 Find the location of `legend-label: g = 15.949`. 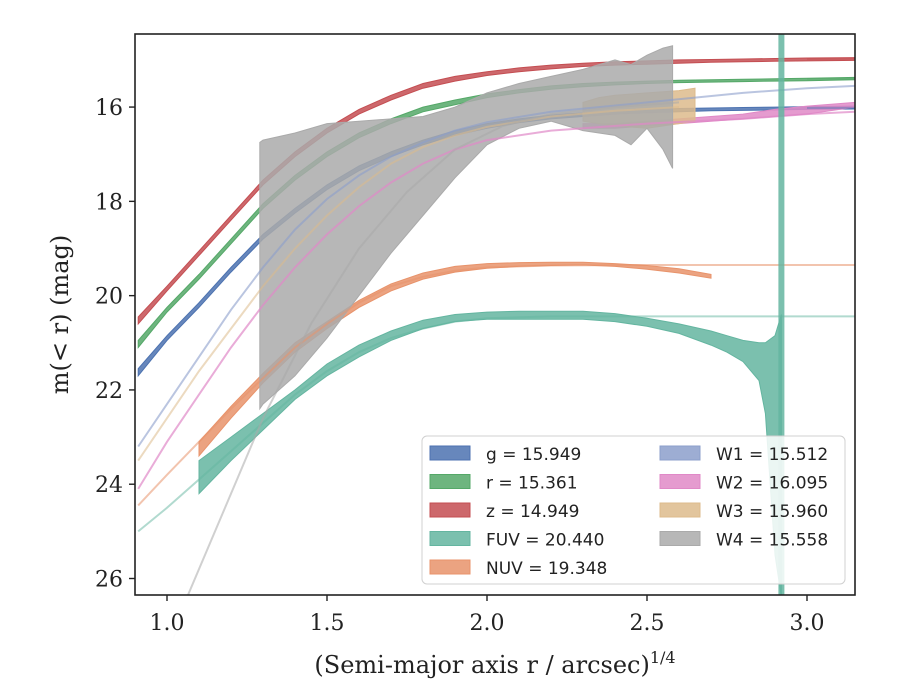

legend-label: g = 15.949 is located at coordinates (533, 455).